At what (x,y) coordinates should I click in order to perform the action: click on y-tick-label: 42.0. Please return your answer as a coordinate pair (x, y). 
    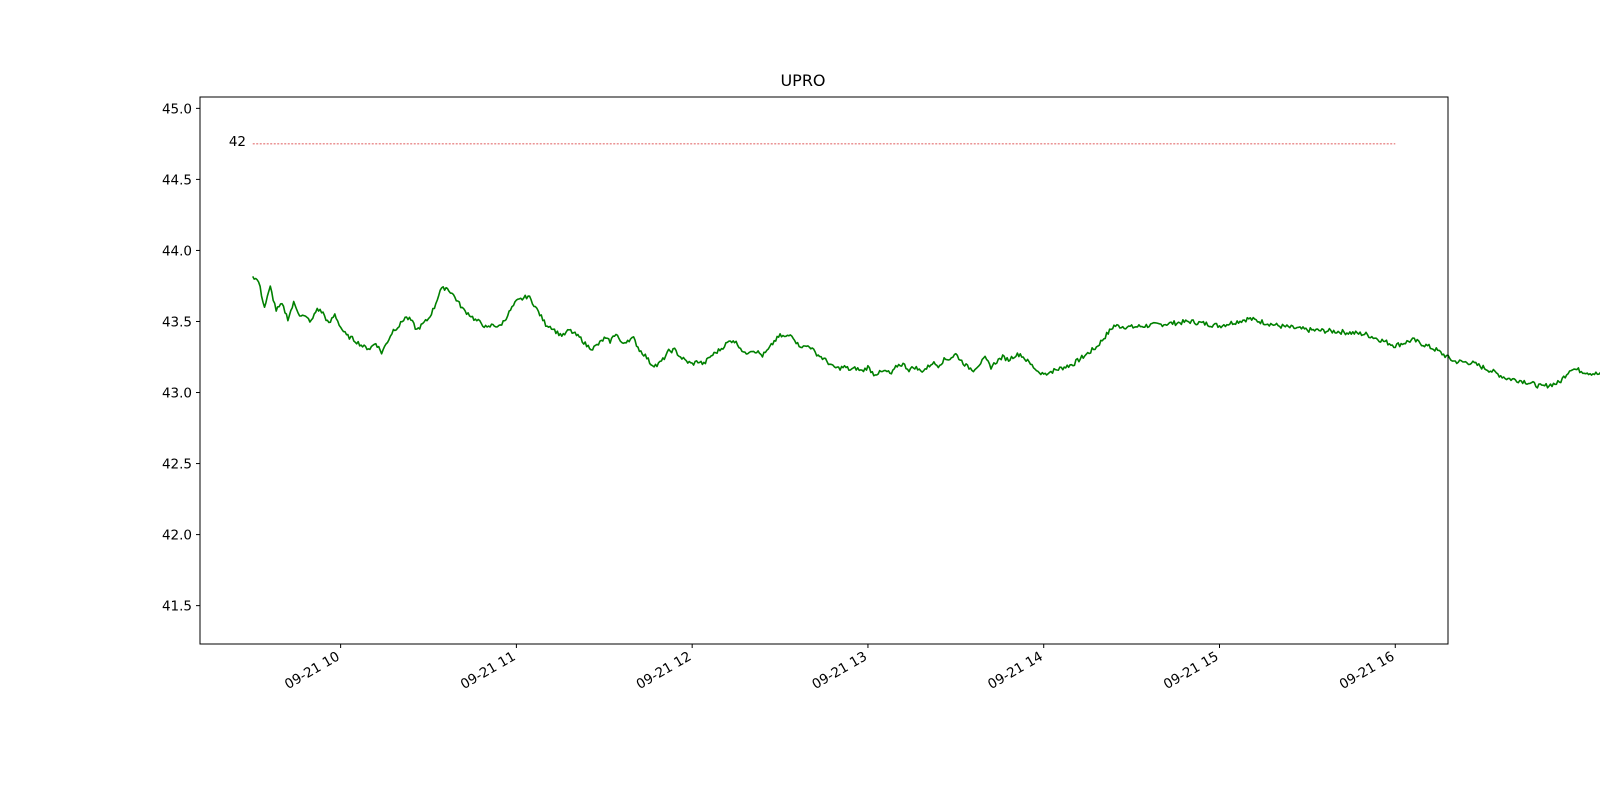
    Looking at the image, I should click on (177, 536).